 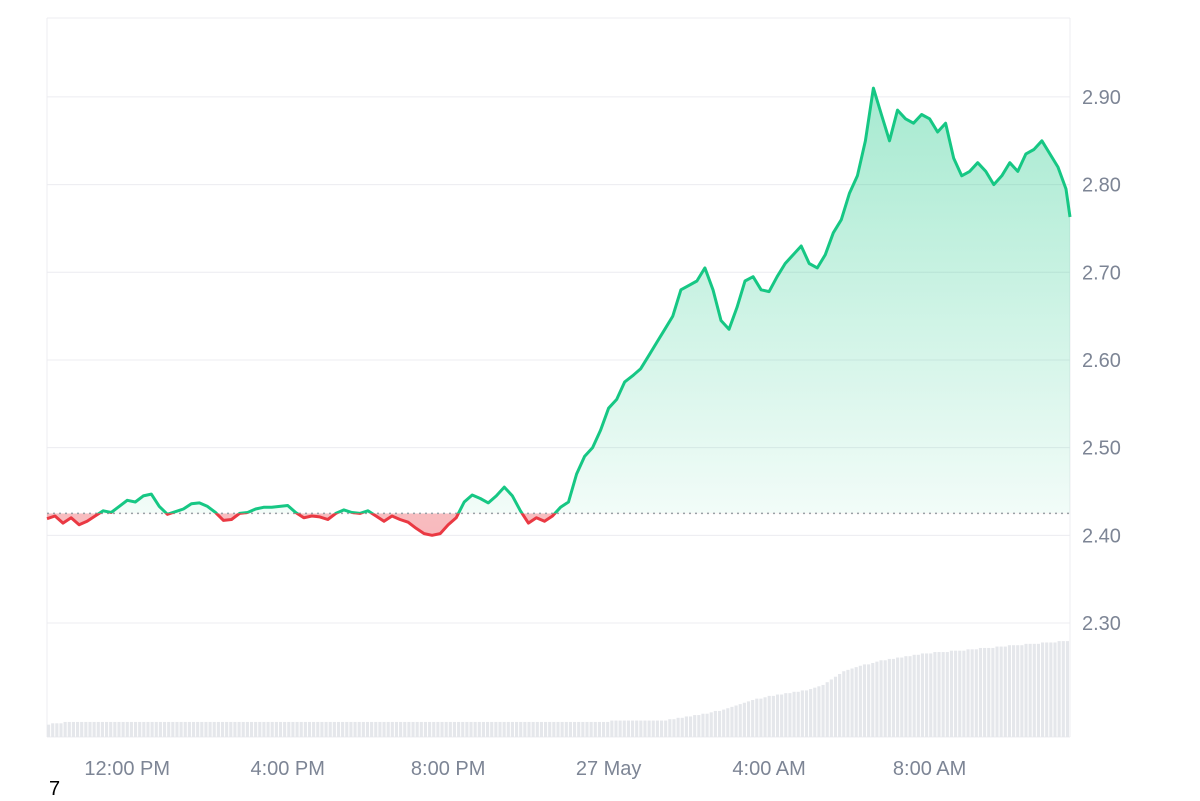 What do you see at coordinates (1101, 98) in the screenshot?
I see `y-tick-label: 2.90` at bounding box center [1101, 98].